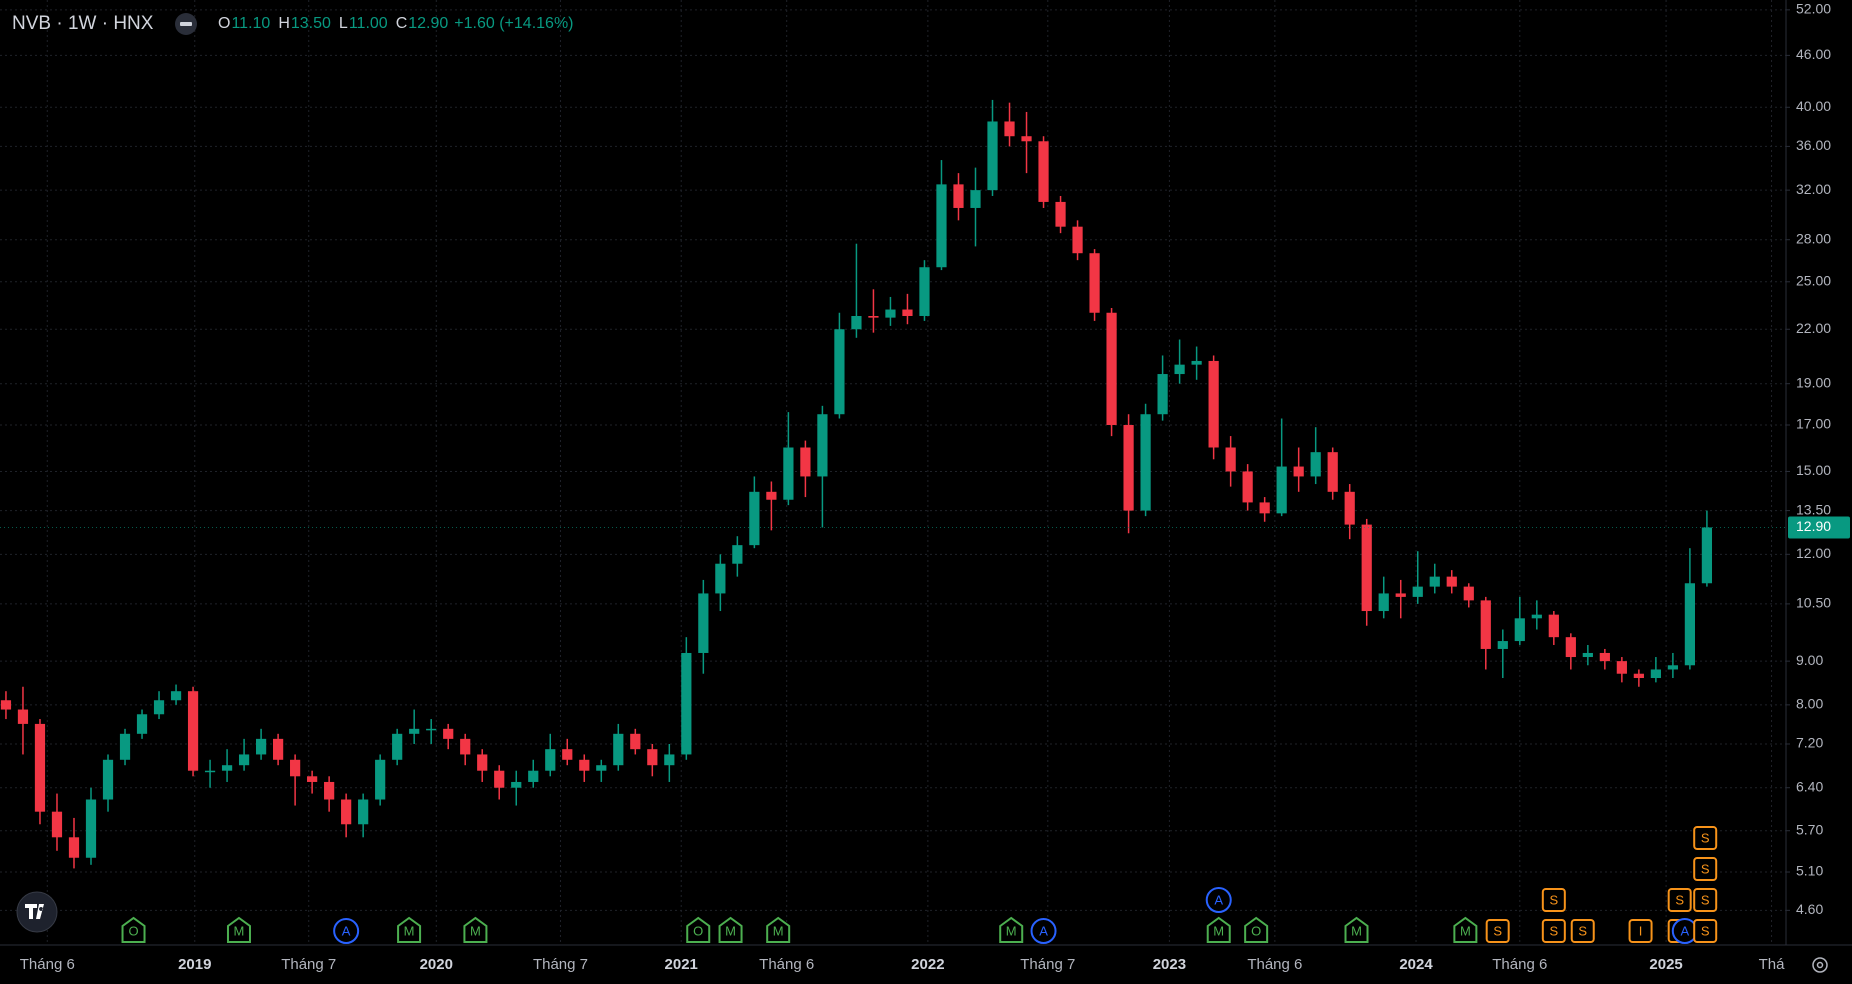  What do you see at coordinates (436, 964) in the screenshot?
I see `x-tick-label: 2020` at bounding box center [436, 964].